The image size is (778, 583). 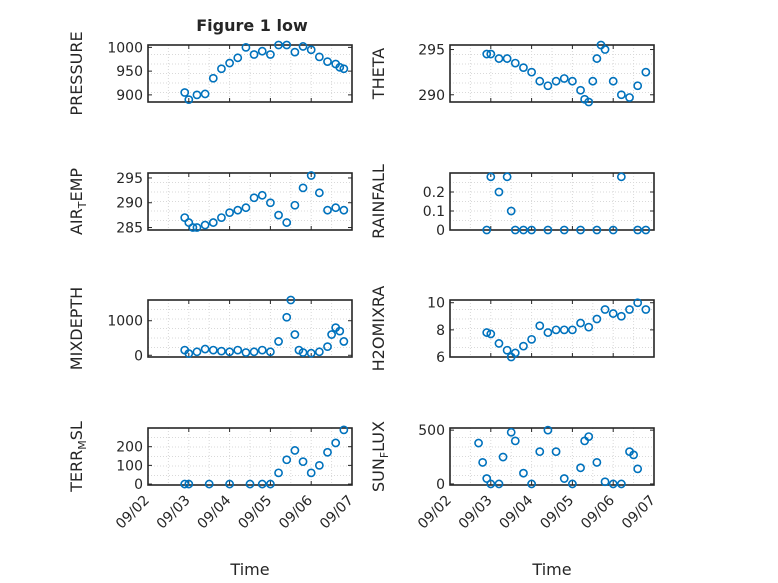 I want to click on y-tick-label: 290, so click(x=431, y=96).